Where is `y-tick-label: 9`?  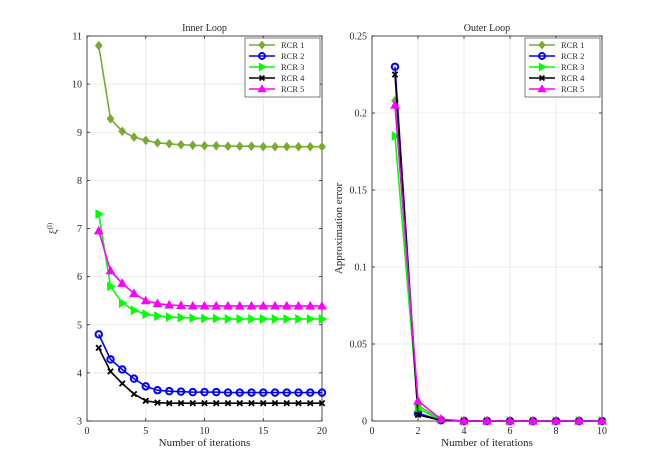
y-tick-label: 9 is located at coordinates (79, 133).